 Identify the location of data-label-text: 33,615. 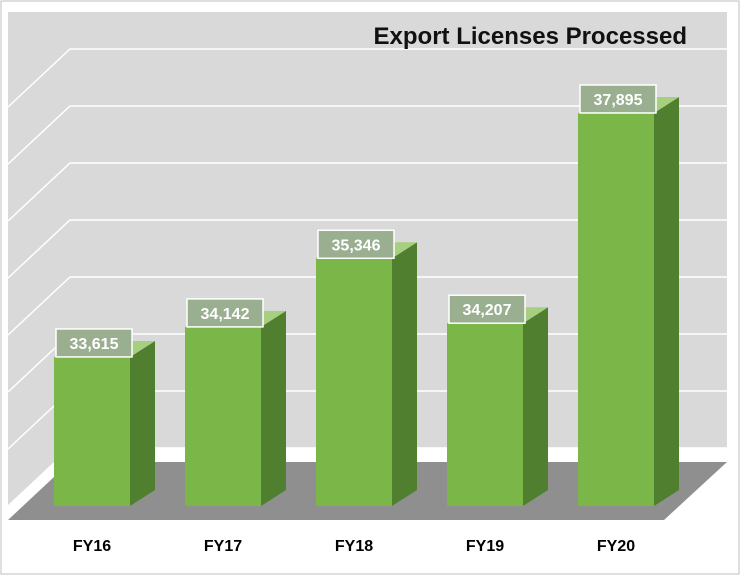
(94, 344).